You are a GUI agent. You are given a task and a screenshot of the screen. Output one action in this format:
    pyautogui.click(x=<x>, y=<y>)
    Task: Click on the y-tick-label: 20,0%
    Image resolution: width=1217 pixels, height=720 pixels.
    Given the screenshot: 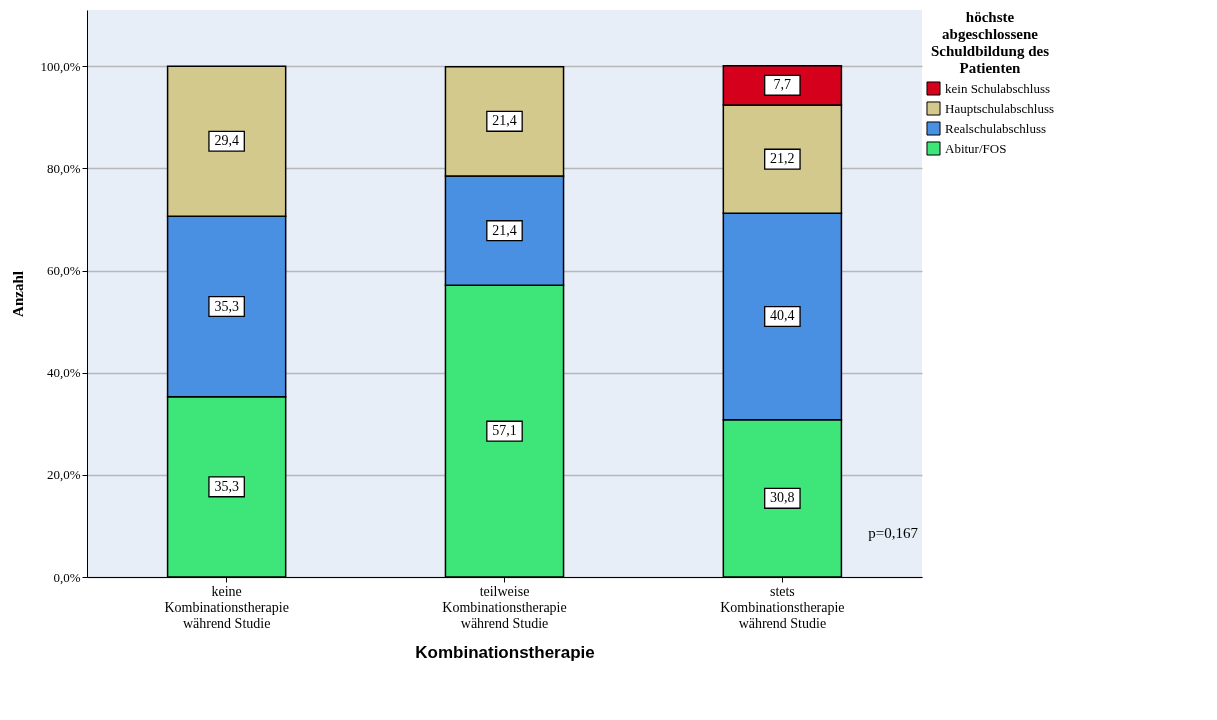 What is the action you would take?
    pyautogui.click(x=63, y=475)
    